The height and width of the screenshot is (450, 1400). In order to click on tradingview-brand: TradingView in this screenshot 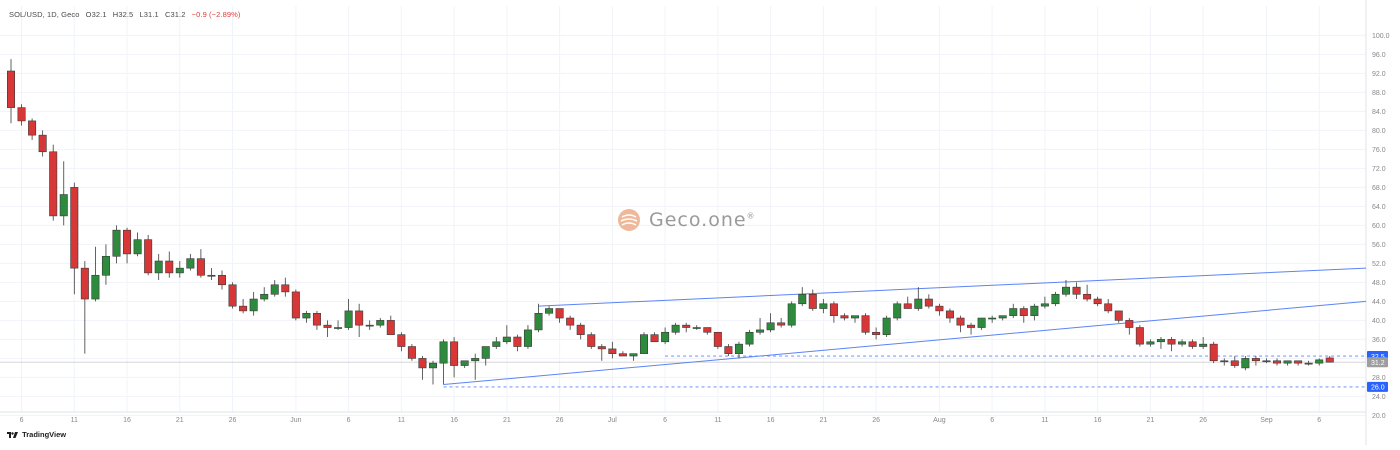, I will do `click(36, 434)`.